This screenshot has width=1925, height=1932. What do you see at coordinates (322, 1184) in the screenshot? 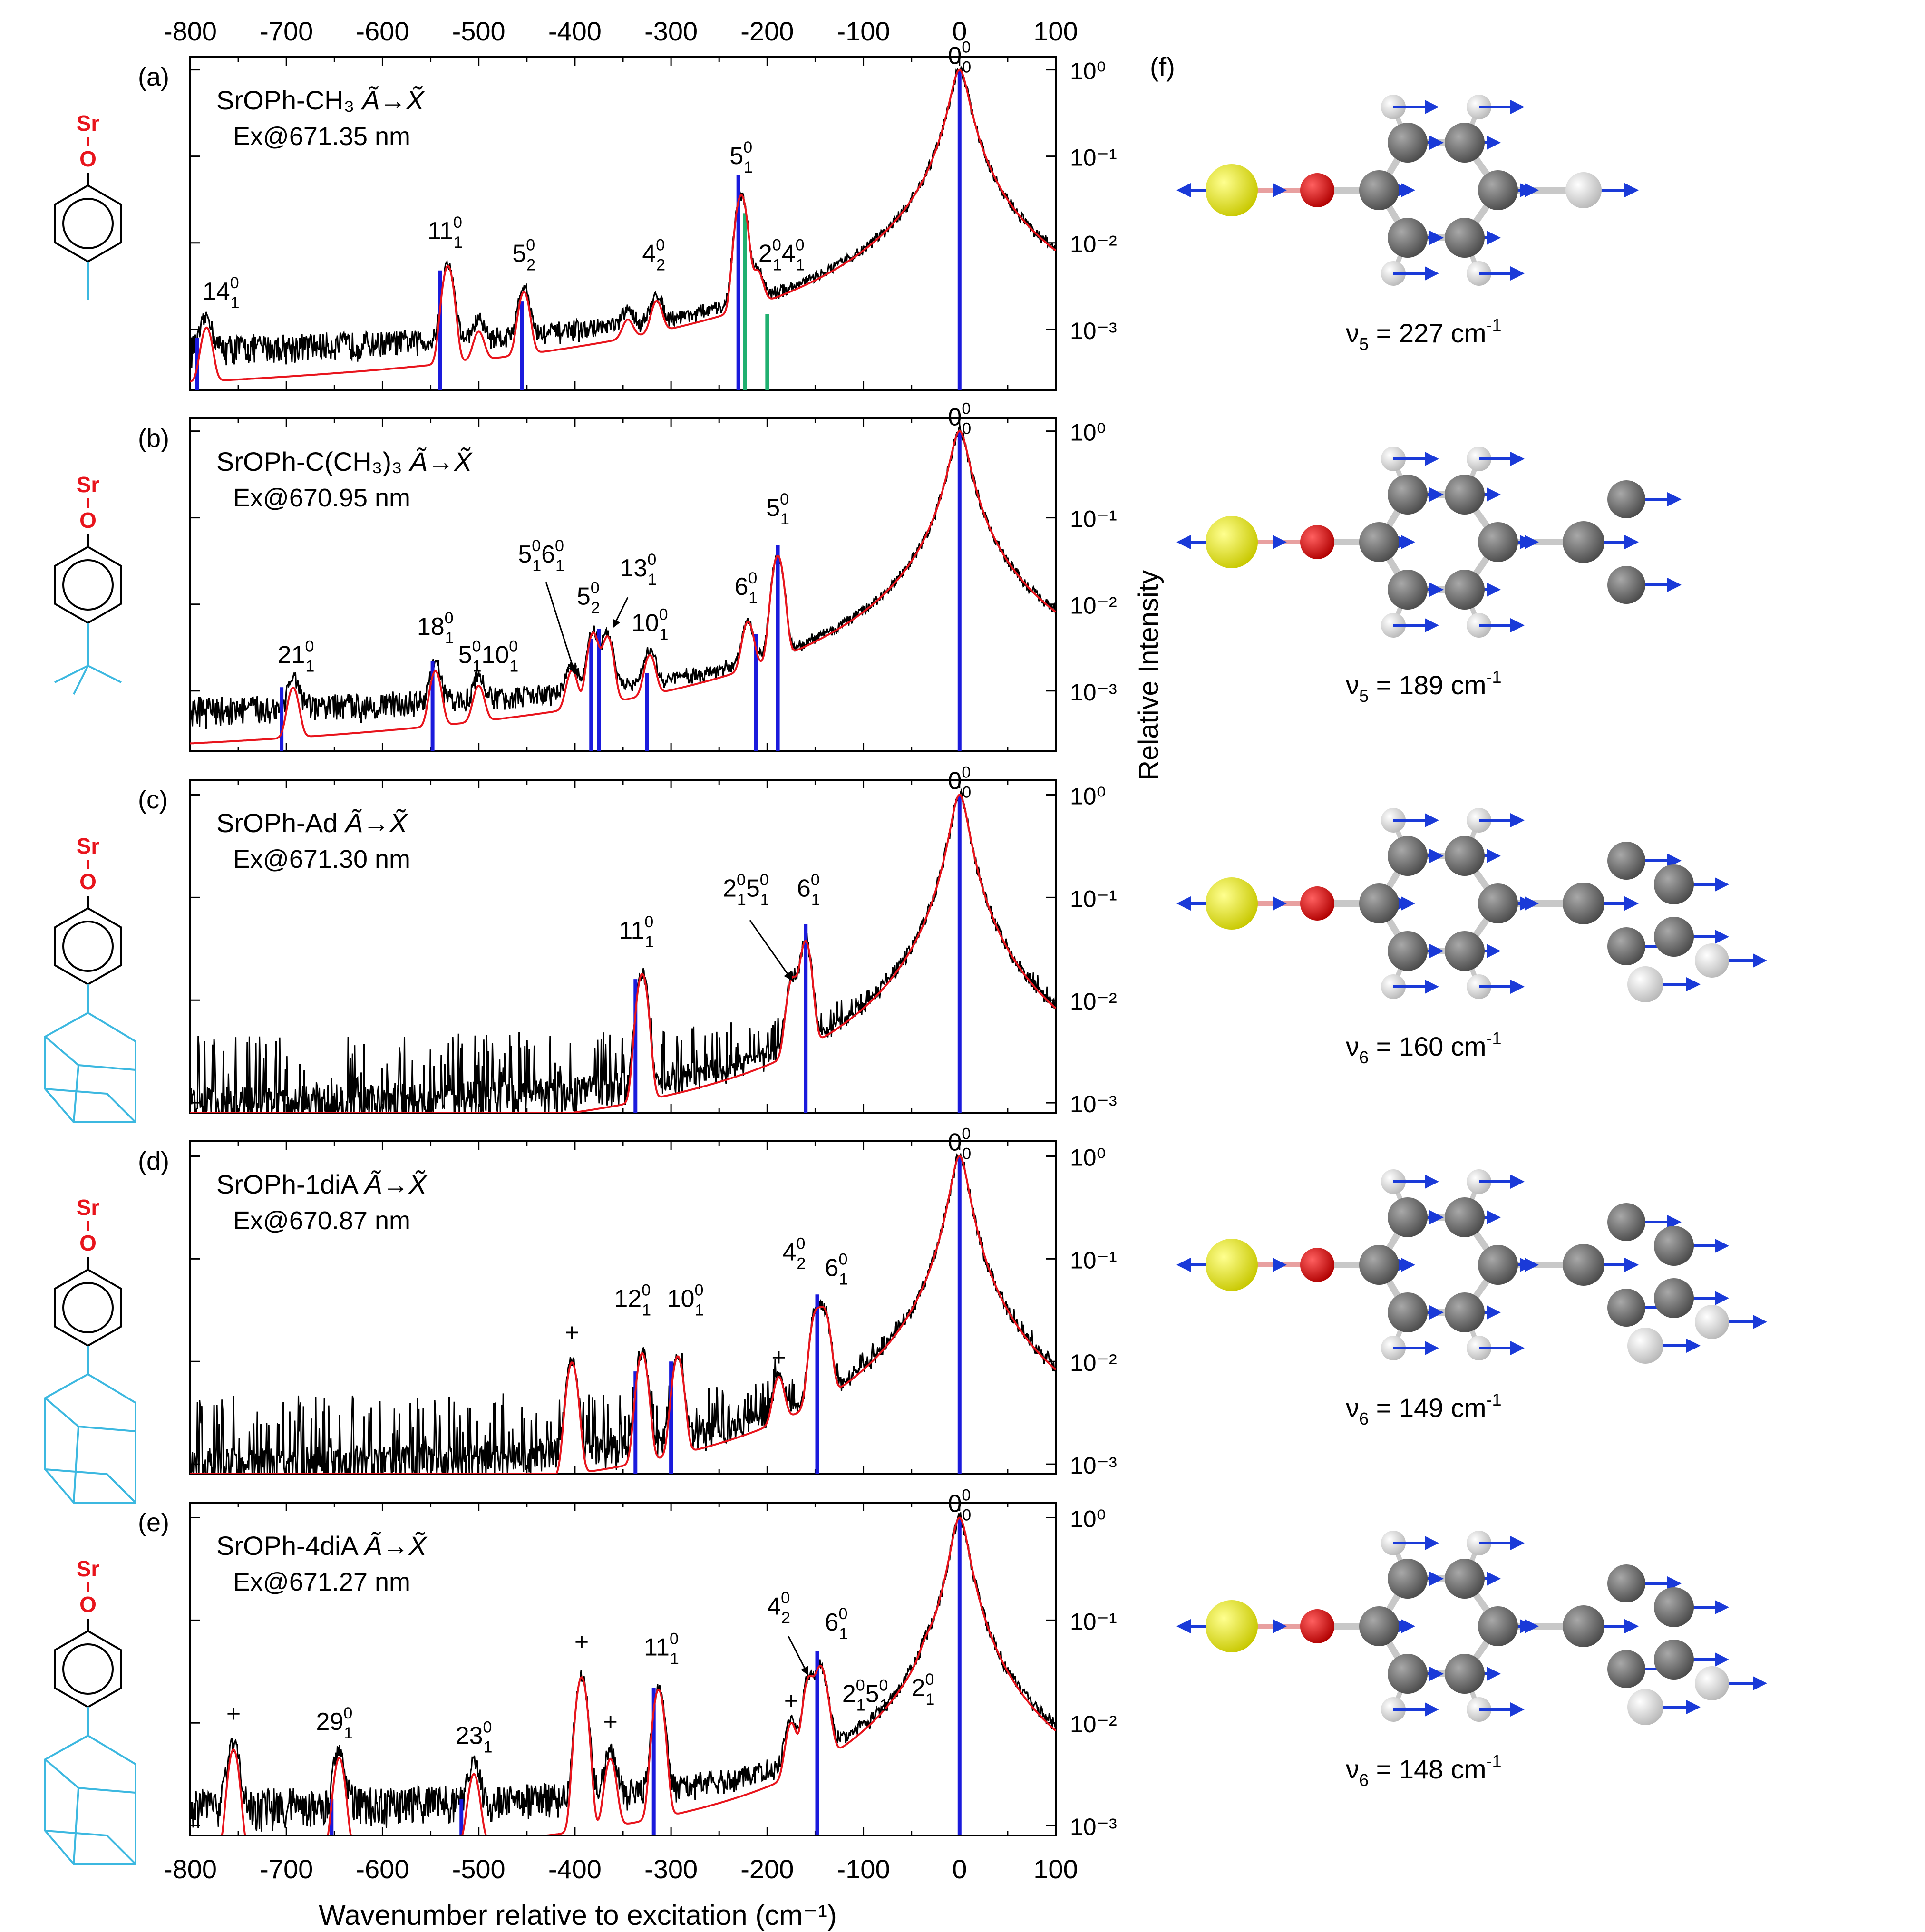
I see `panel-title: SrOPh-1diA Ã→X̃` at bounding box center [322, 1184].